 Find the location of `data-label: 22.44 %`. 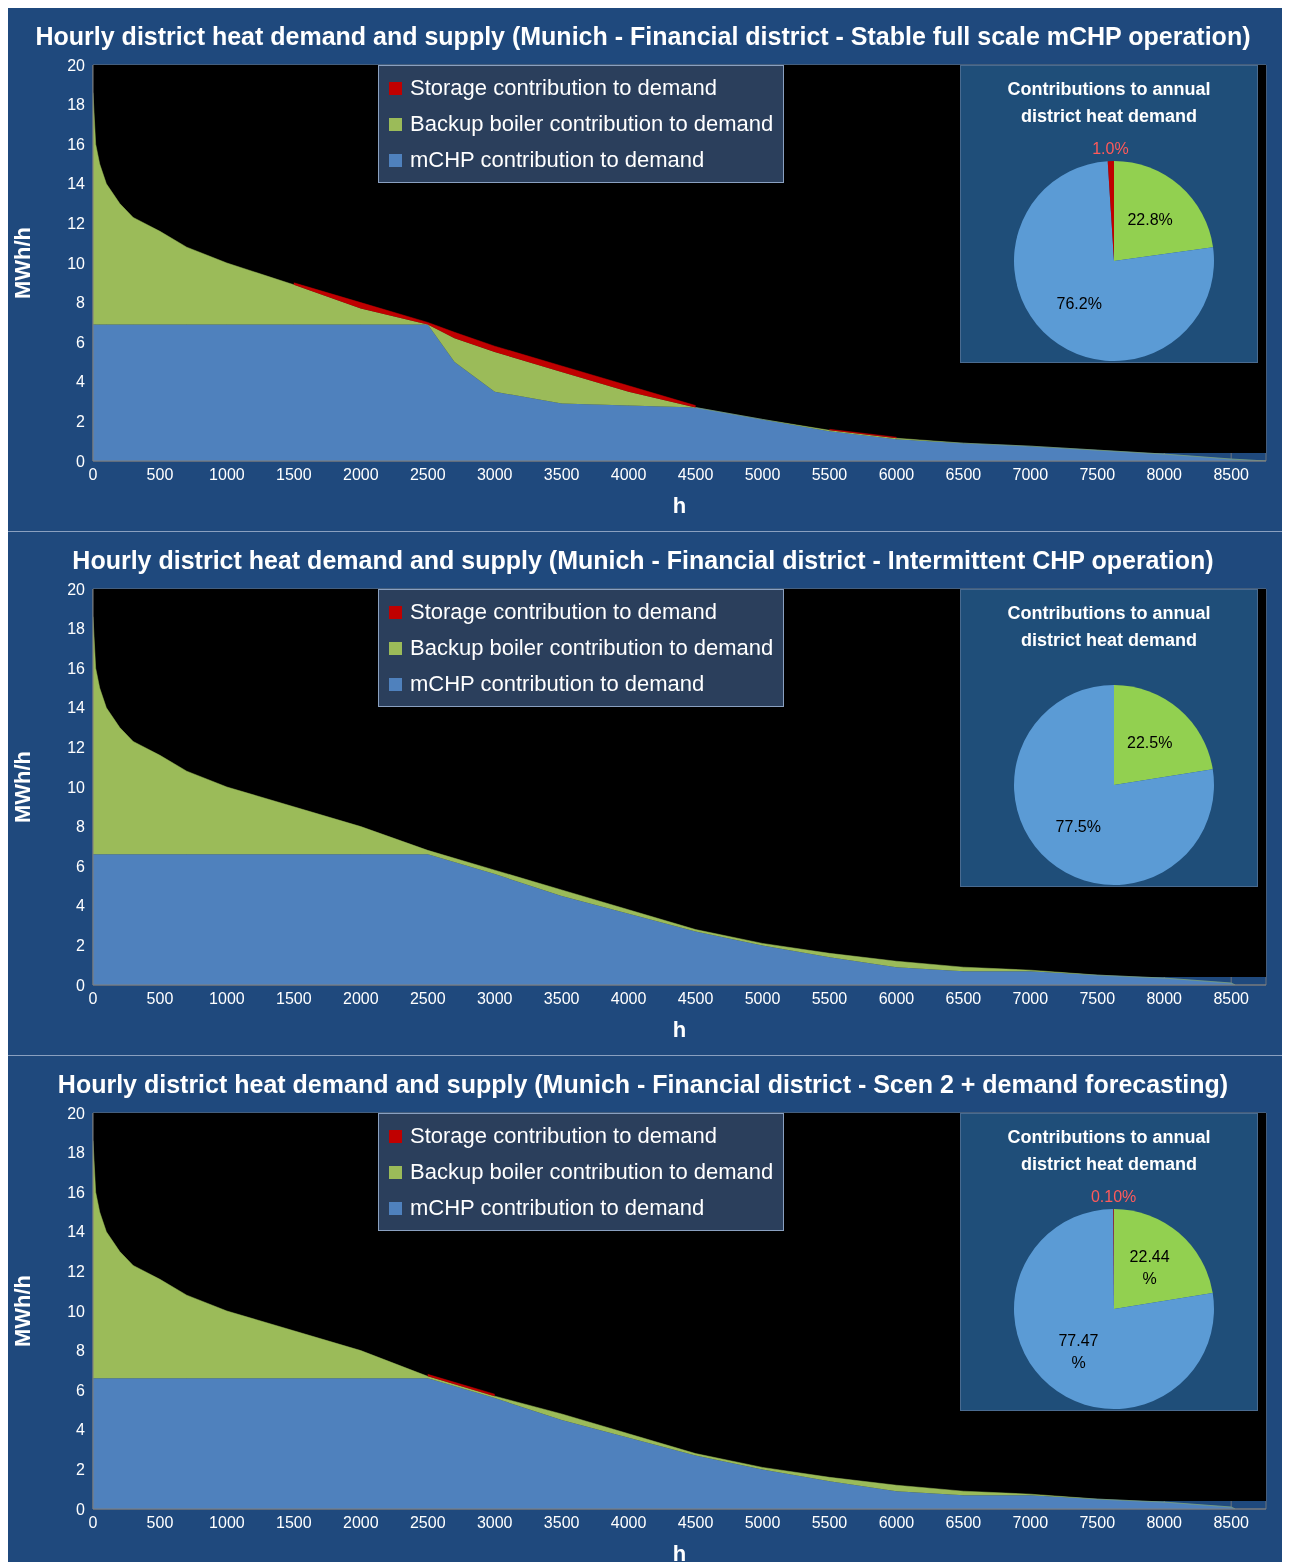

data-label: 22.44 % is located at coordinates (1149, 1268).